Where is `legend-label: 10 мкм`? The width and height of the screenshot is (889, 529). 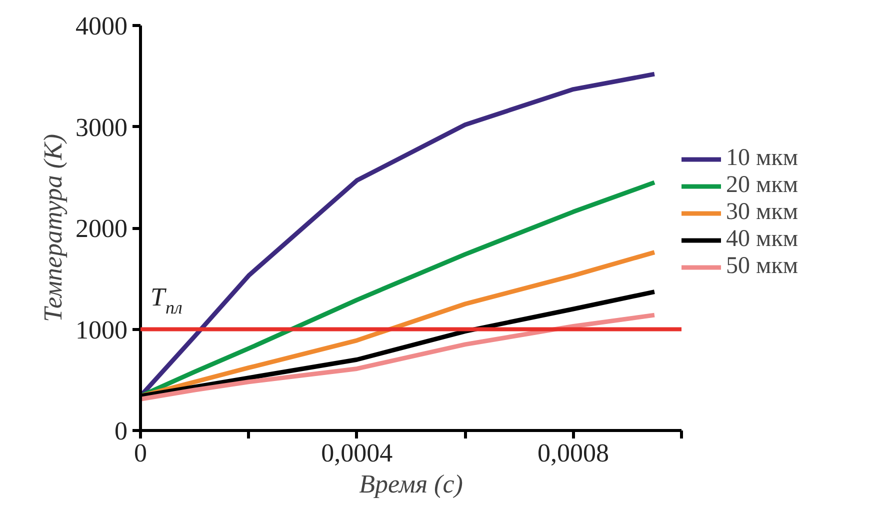 legend-label: 10 мкм is located at coordinates (763, 158).